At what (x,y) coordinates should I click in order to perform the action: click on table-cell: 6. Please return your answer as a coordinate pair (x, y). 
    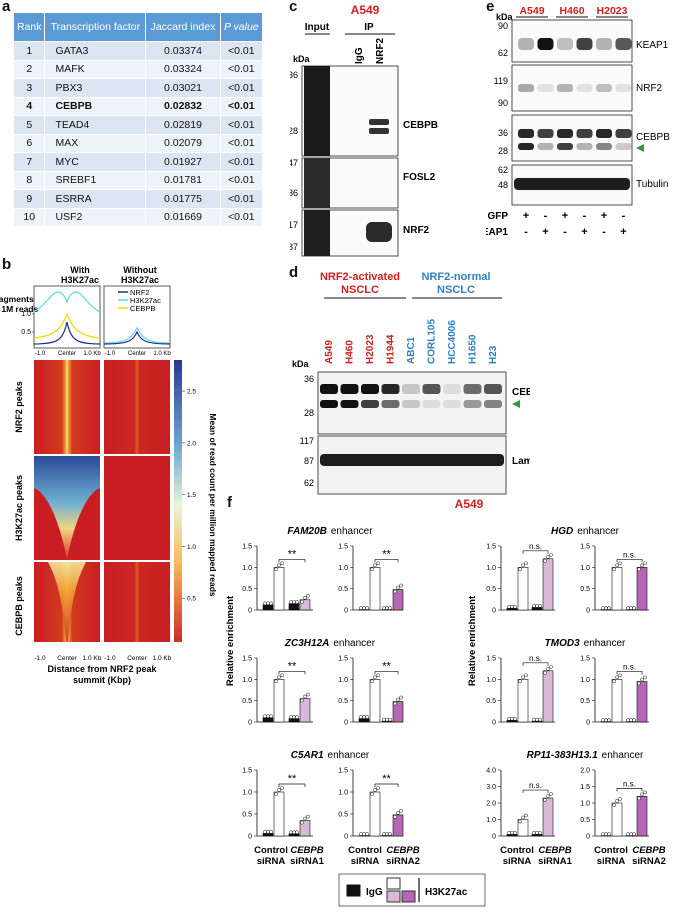
    Looking at the image, I should click on (29, 143).